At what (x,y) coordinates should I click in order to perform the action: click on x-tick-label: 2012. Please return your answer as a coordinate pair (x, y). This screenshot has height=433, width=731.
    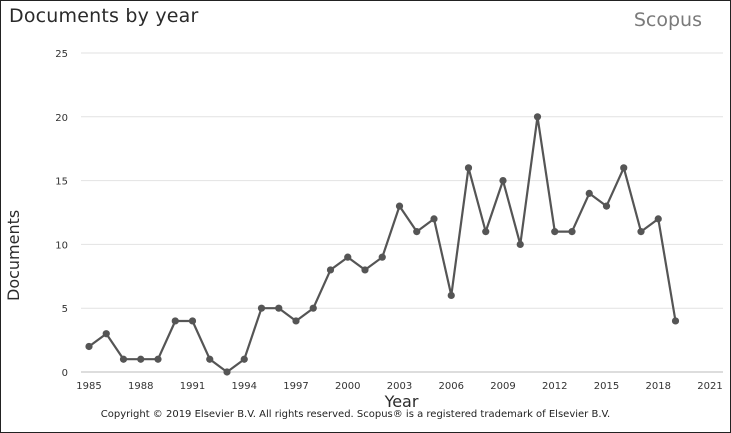
    Looking at the image, I should click on (554, 386).